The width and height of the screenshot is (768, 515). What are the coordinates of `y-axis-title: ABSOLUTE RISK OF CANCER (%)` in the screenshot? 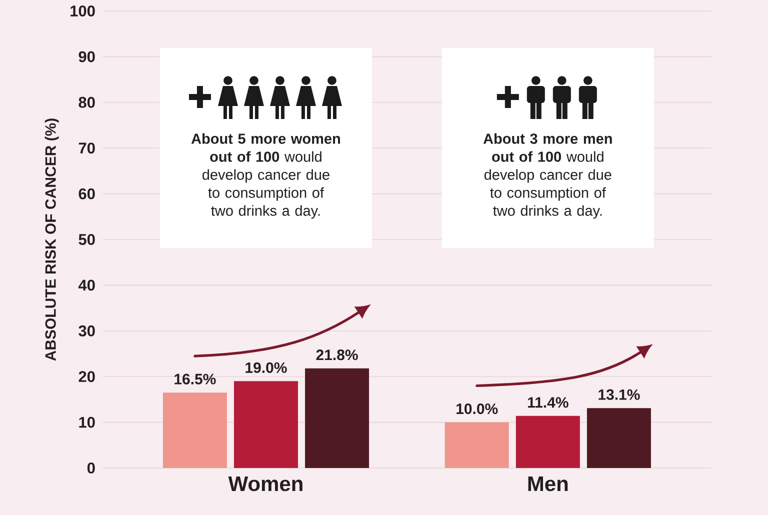 It's located at (51, 239).